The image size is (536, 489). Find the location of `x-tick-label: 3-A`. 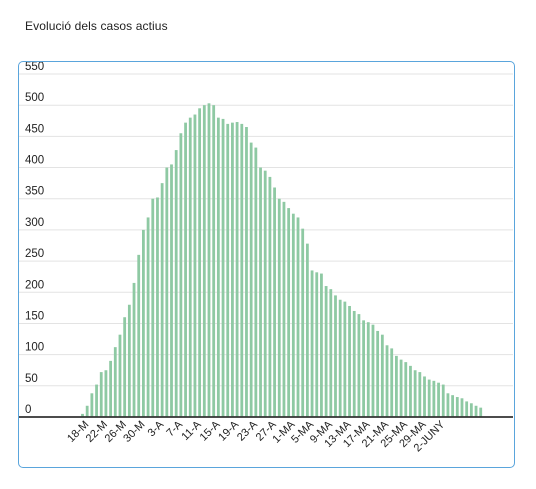

x-tick-label: 3-A is located at coordinates (156, 428).